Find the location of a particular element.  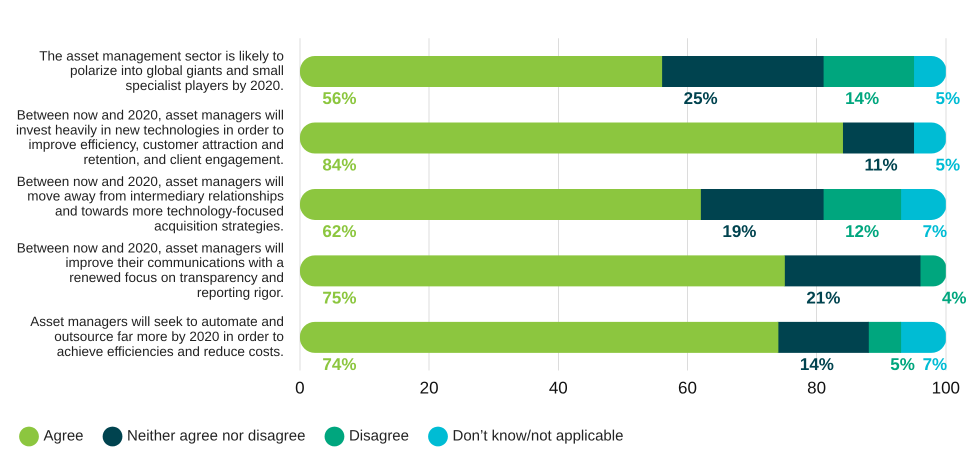

data-label: 4% is located at coordinates (954, 298).